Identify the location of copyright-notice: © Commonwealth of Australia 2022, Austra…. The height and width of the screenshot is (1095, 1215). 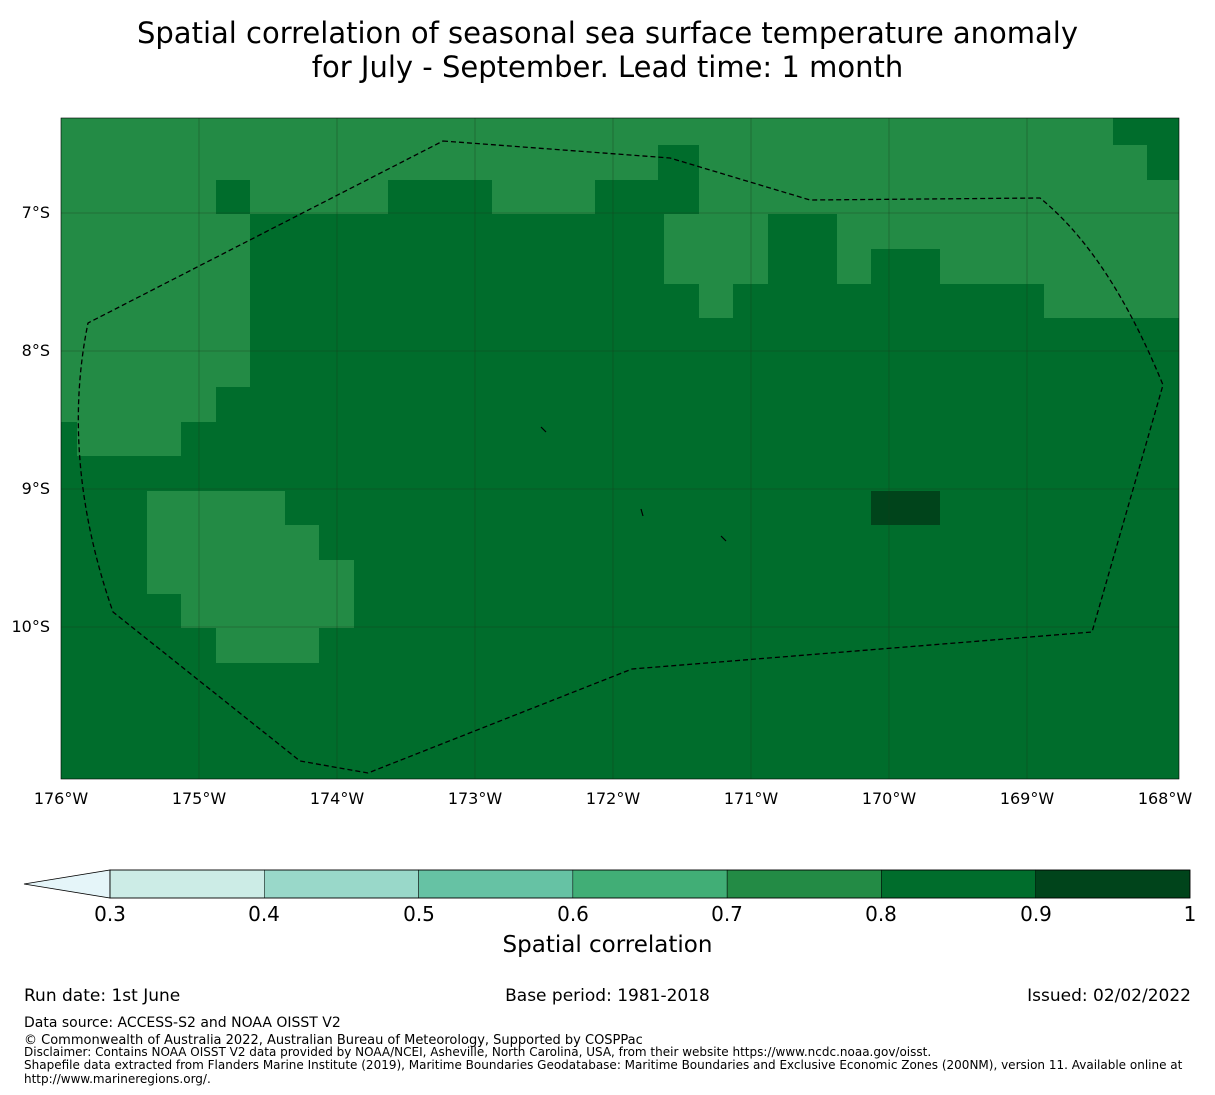
(333, 1040).